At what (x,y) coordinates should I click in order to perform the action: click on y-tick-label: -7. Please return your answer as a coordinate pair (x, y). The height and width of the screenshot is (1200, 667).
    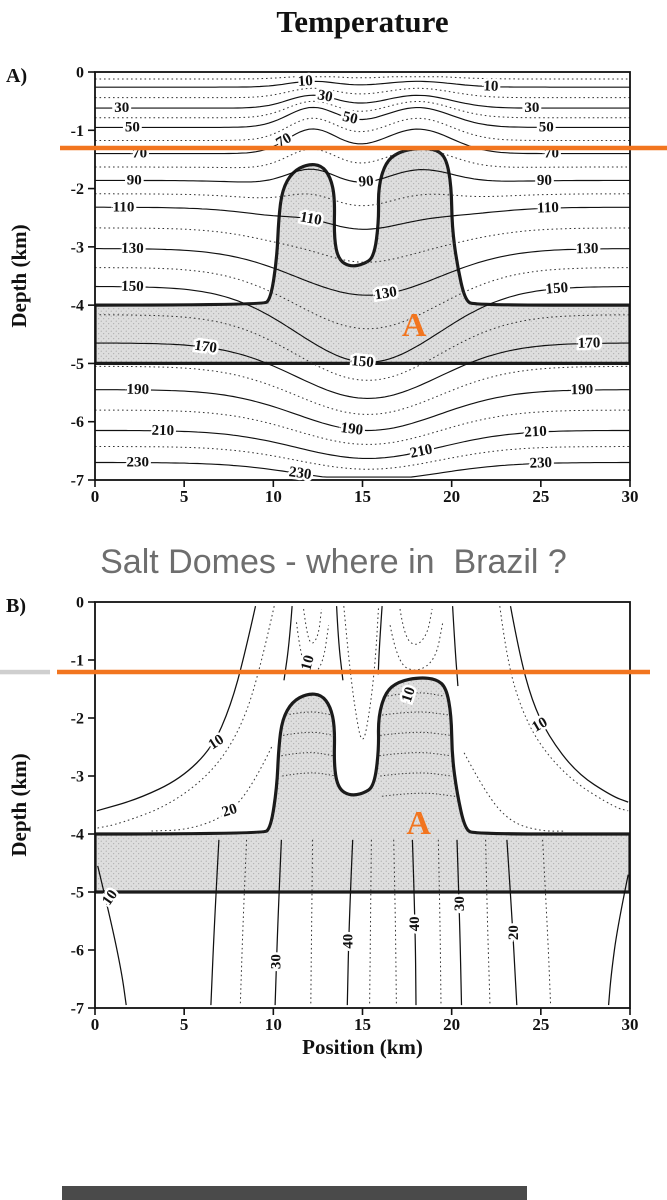
    Looking at the image, I should click on (77, 1009).